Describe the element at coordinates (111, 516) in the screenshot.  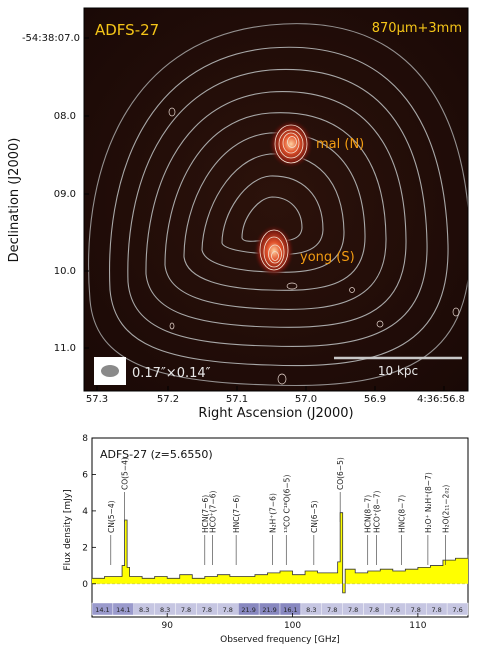
I see `line-label: CN(5−4)` at that location.